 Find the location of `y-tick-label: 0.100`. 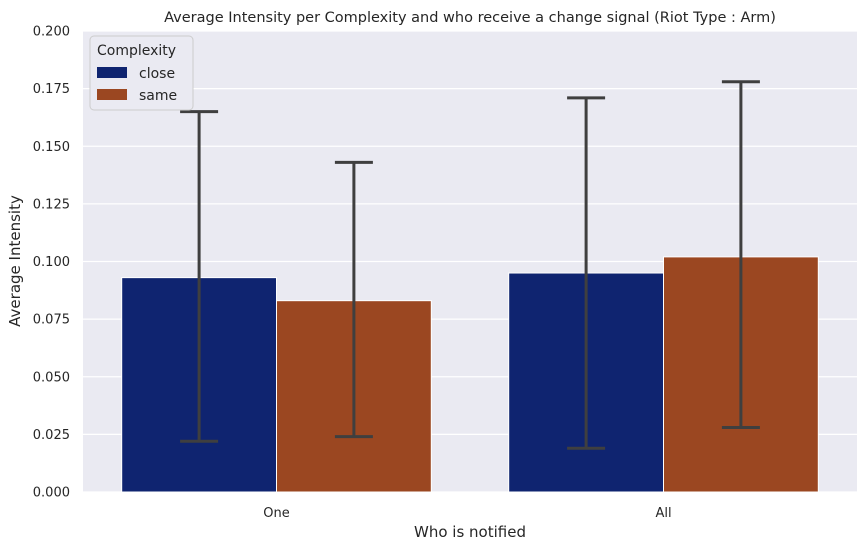

y-tick-label: 0.100 is located at coordinates (51, 262).